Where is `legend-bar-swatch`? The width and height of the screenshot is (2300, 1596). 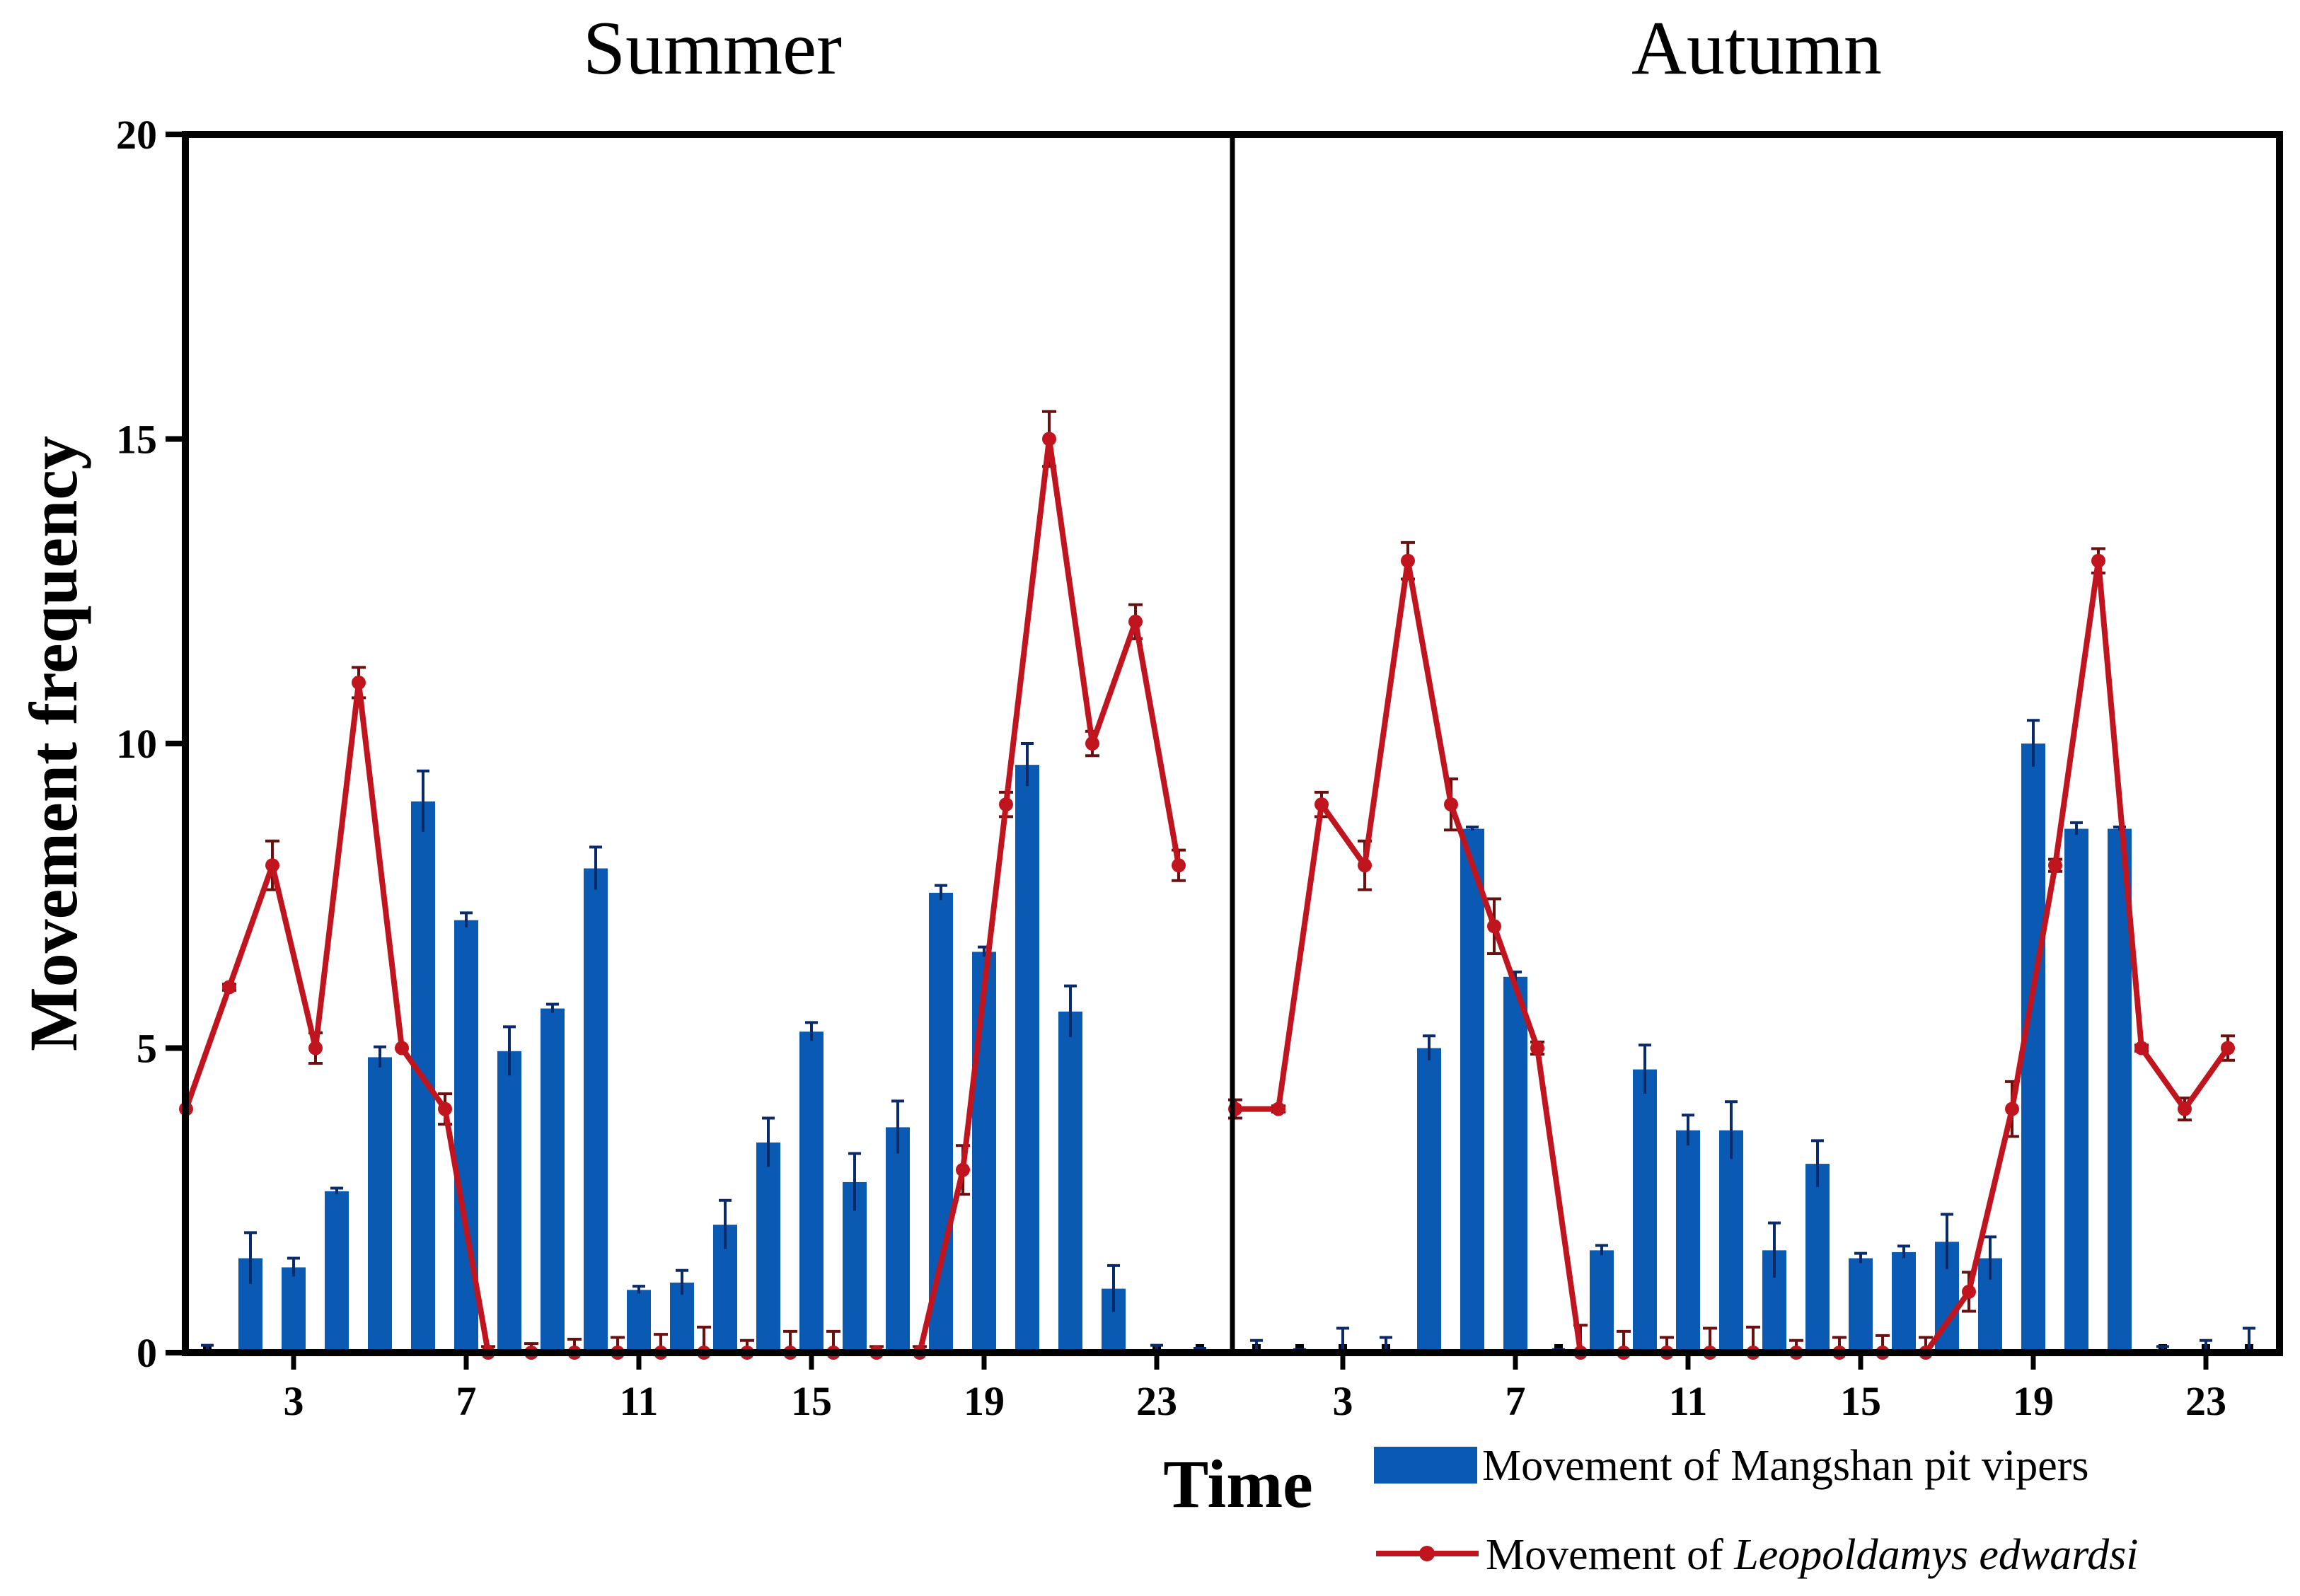
legend-bar-swatch is located at coordinates (1425, 1465).